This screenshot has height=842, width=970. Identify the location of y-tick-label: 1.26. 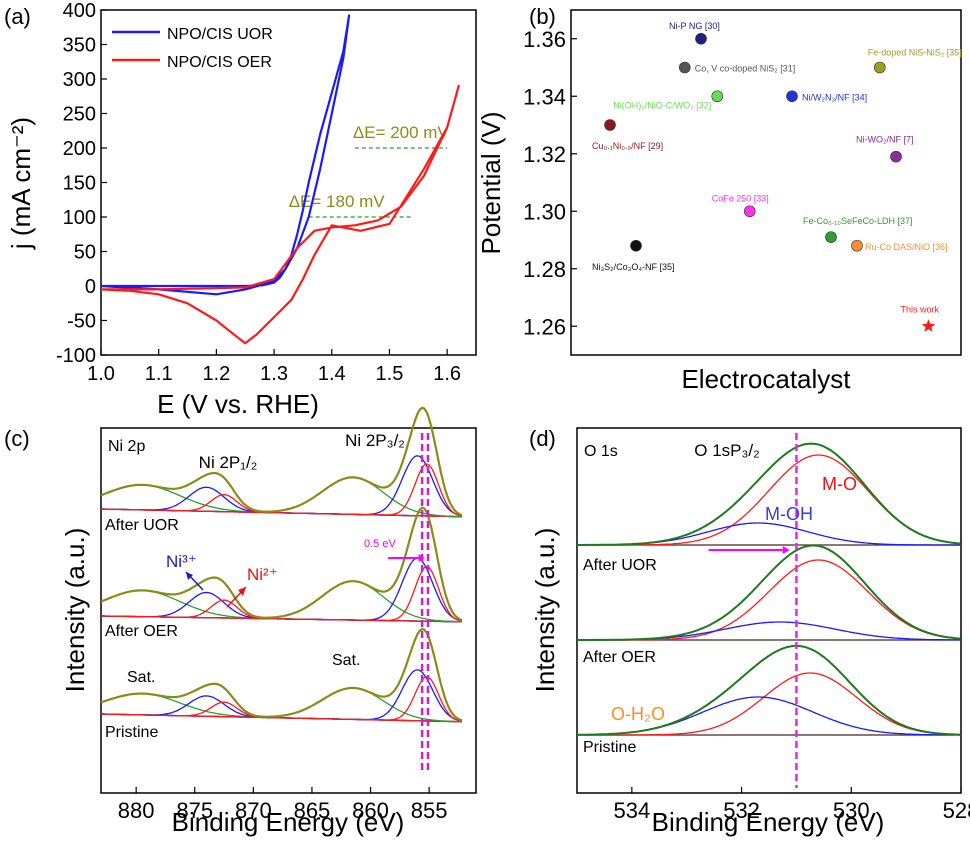
(544, 326).